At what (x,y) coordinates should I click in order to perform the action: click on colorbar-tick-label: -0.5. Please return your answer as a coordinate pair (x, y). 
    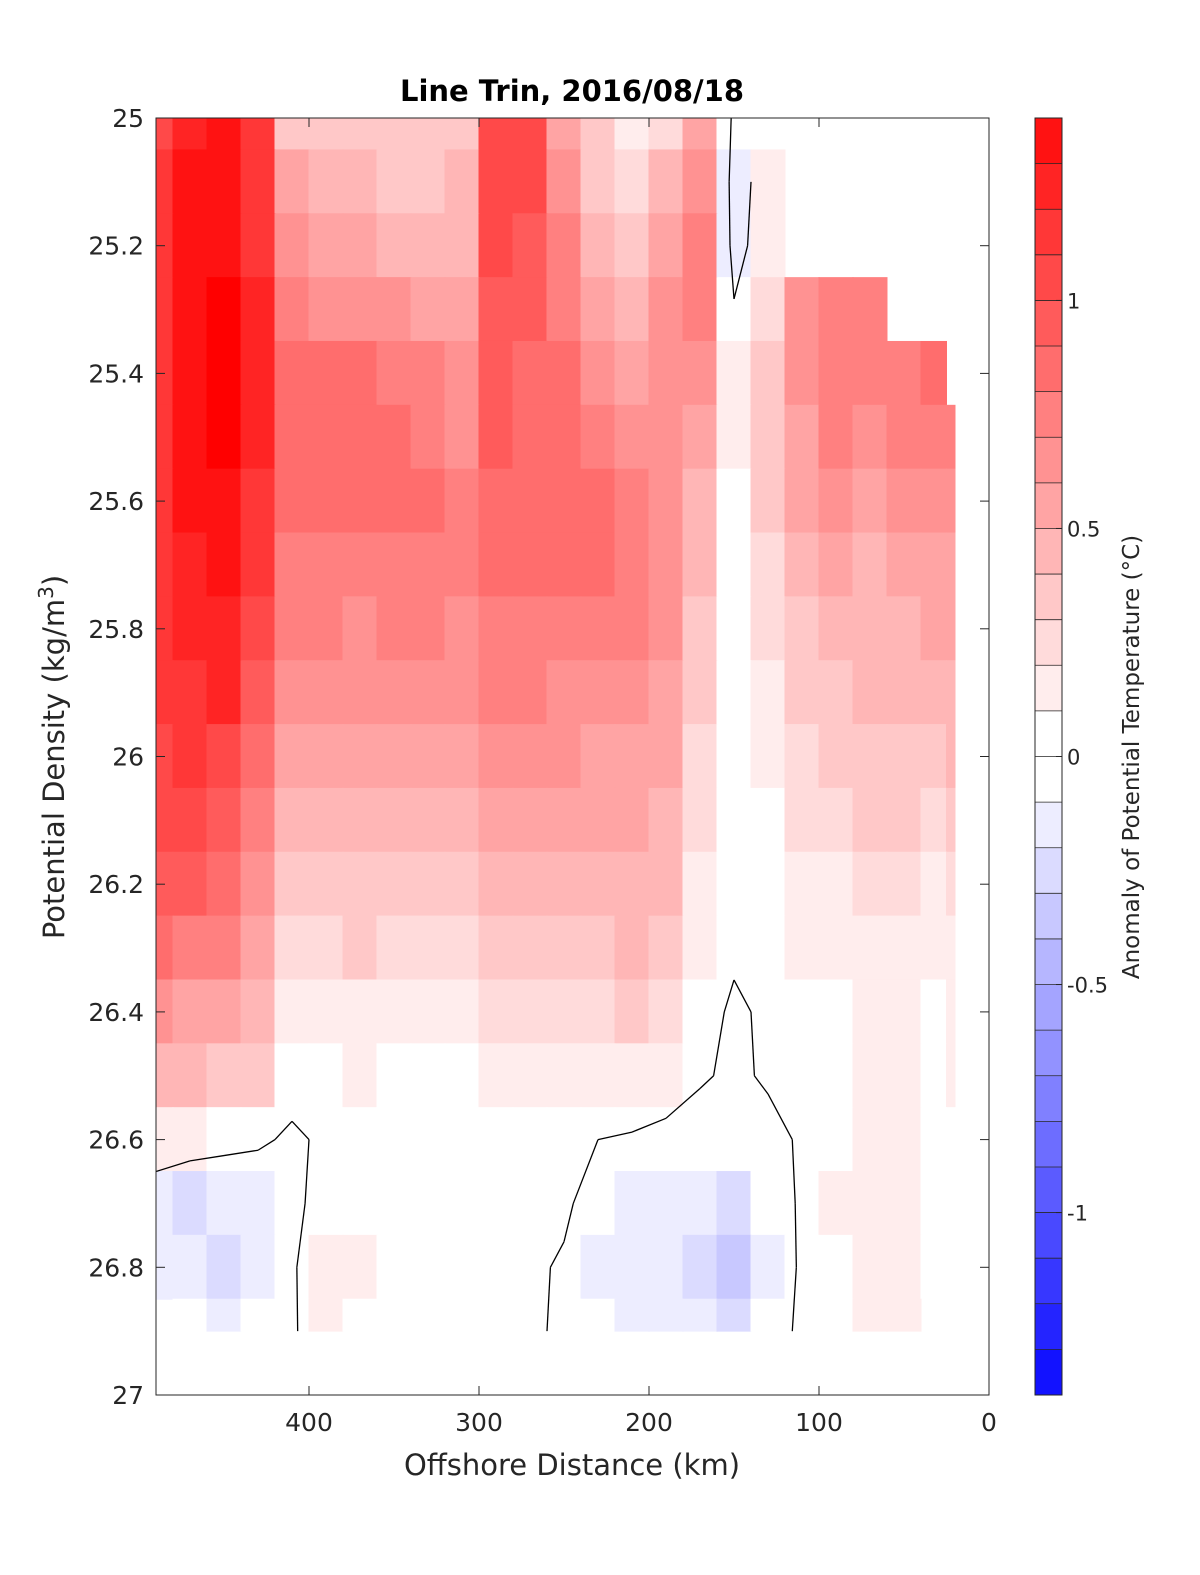
    Looking at the image, I should click on (1087, 986).